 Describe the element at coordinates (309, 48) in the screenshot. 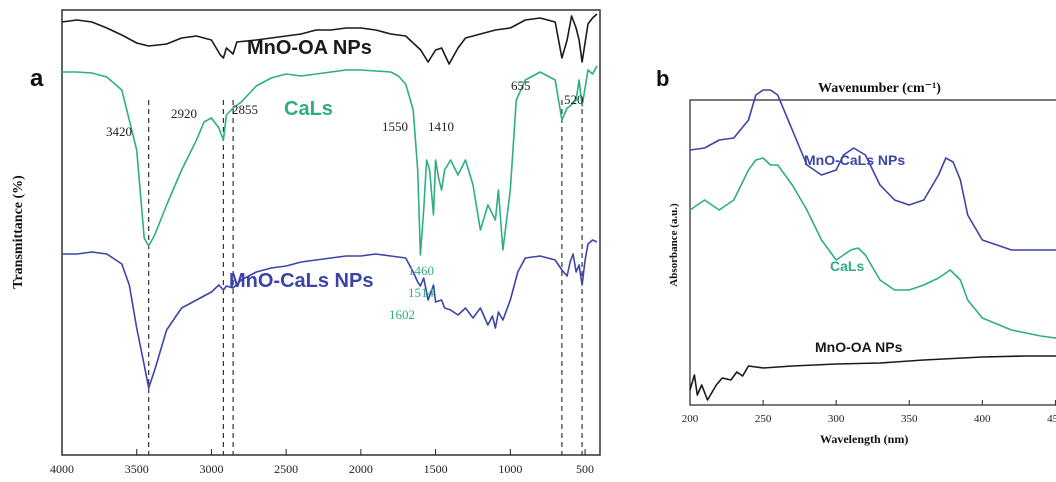

I see `series-label-mno-oa: MnO-OA NPs` at that location.